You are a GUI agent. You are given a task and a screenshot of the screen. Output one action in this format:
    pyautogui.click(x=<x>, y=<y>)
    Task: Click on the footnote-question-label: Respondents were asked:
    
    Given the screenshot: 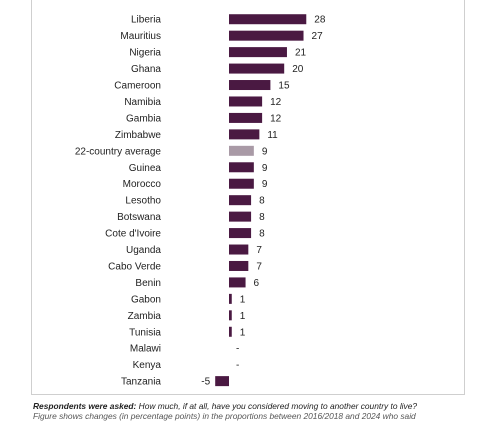 What is the action you would take?
    pyautogui.click(x=85, y=406)
    